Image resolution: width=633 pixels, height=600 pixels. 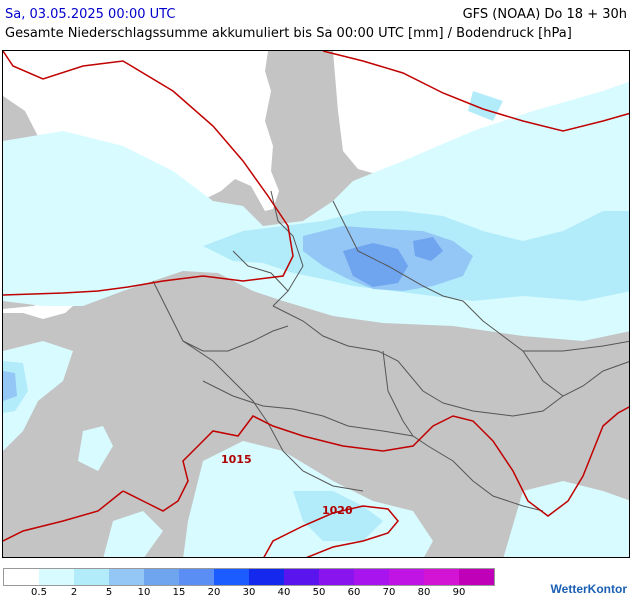 I want to click on precip-peak, so click(x=393, y=262).